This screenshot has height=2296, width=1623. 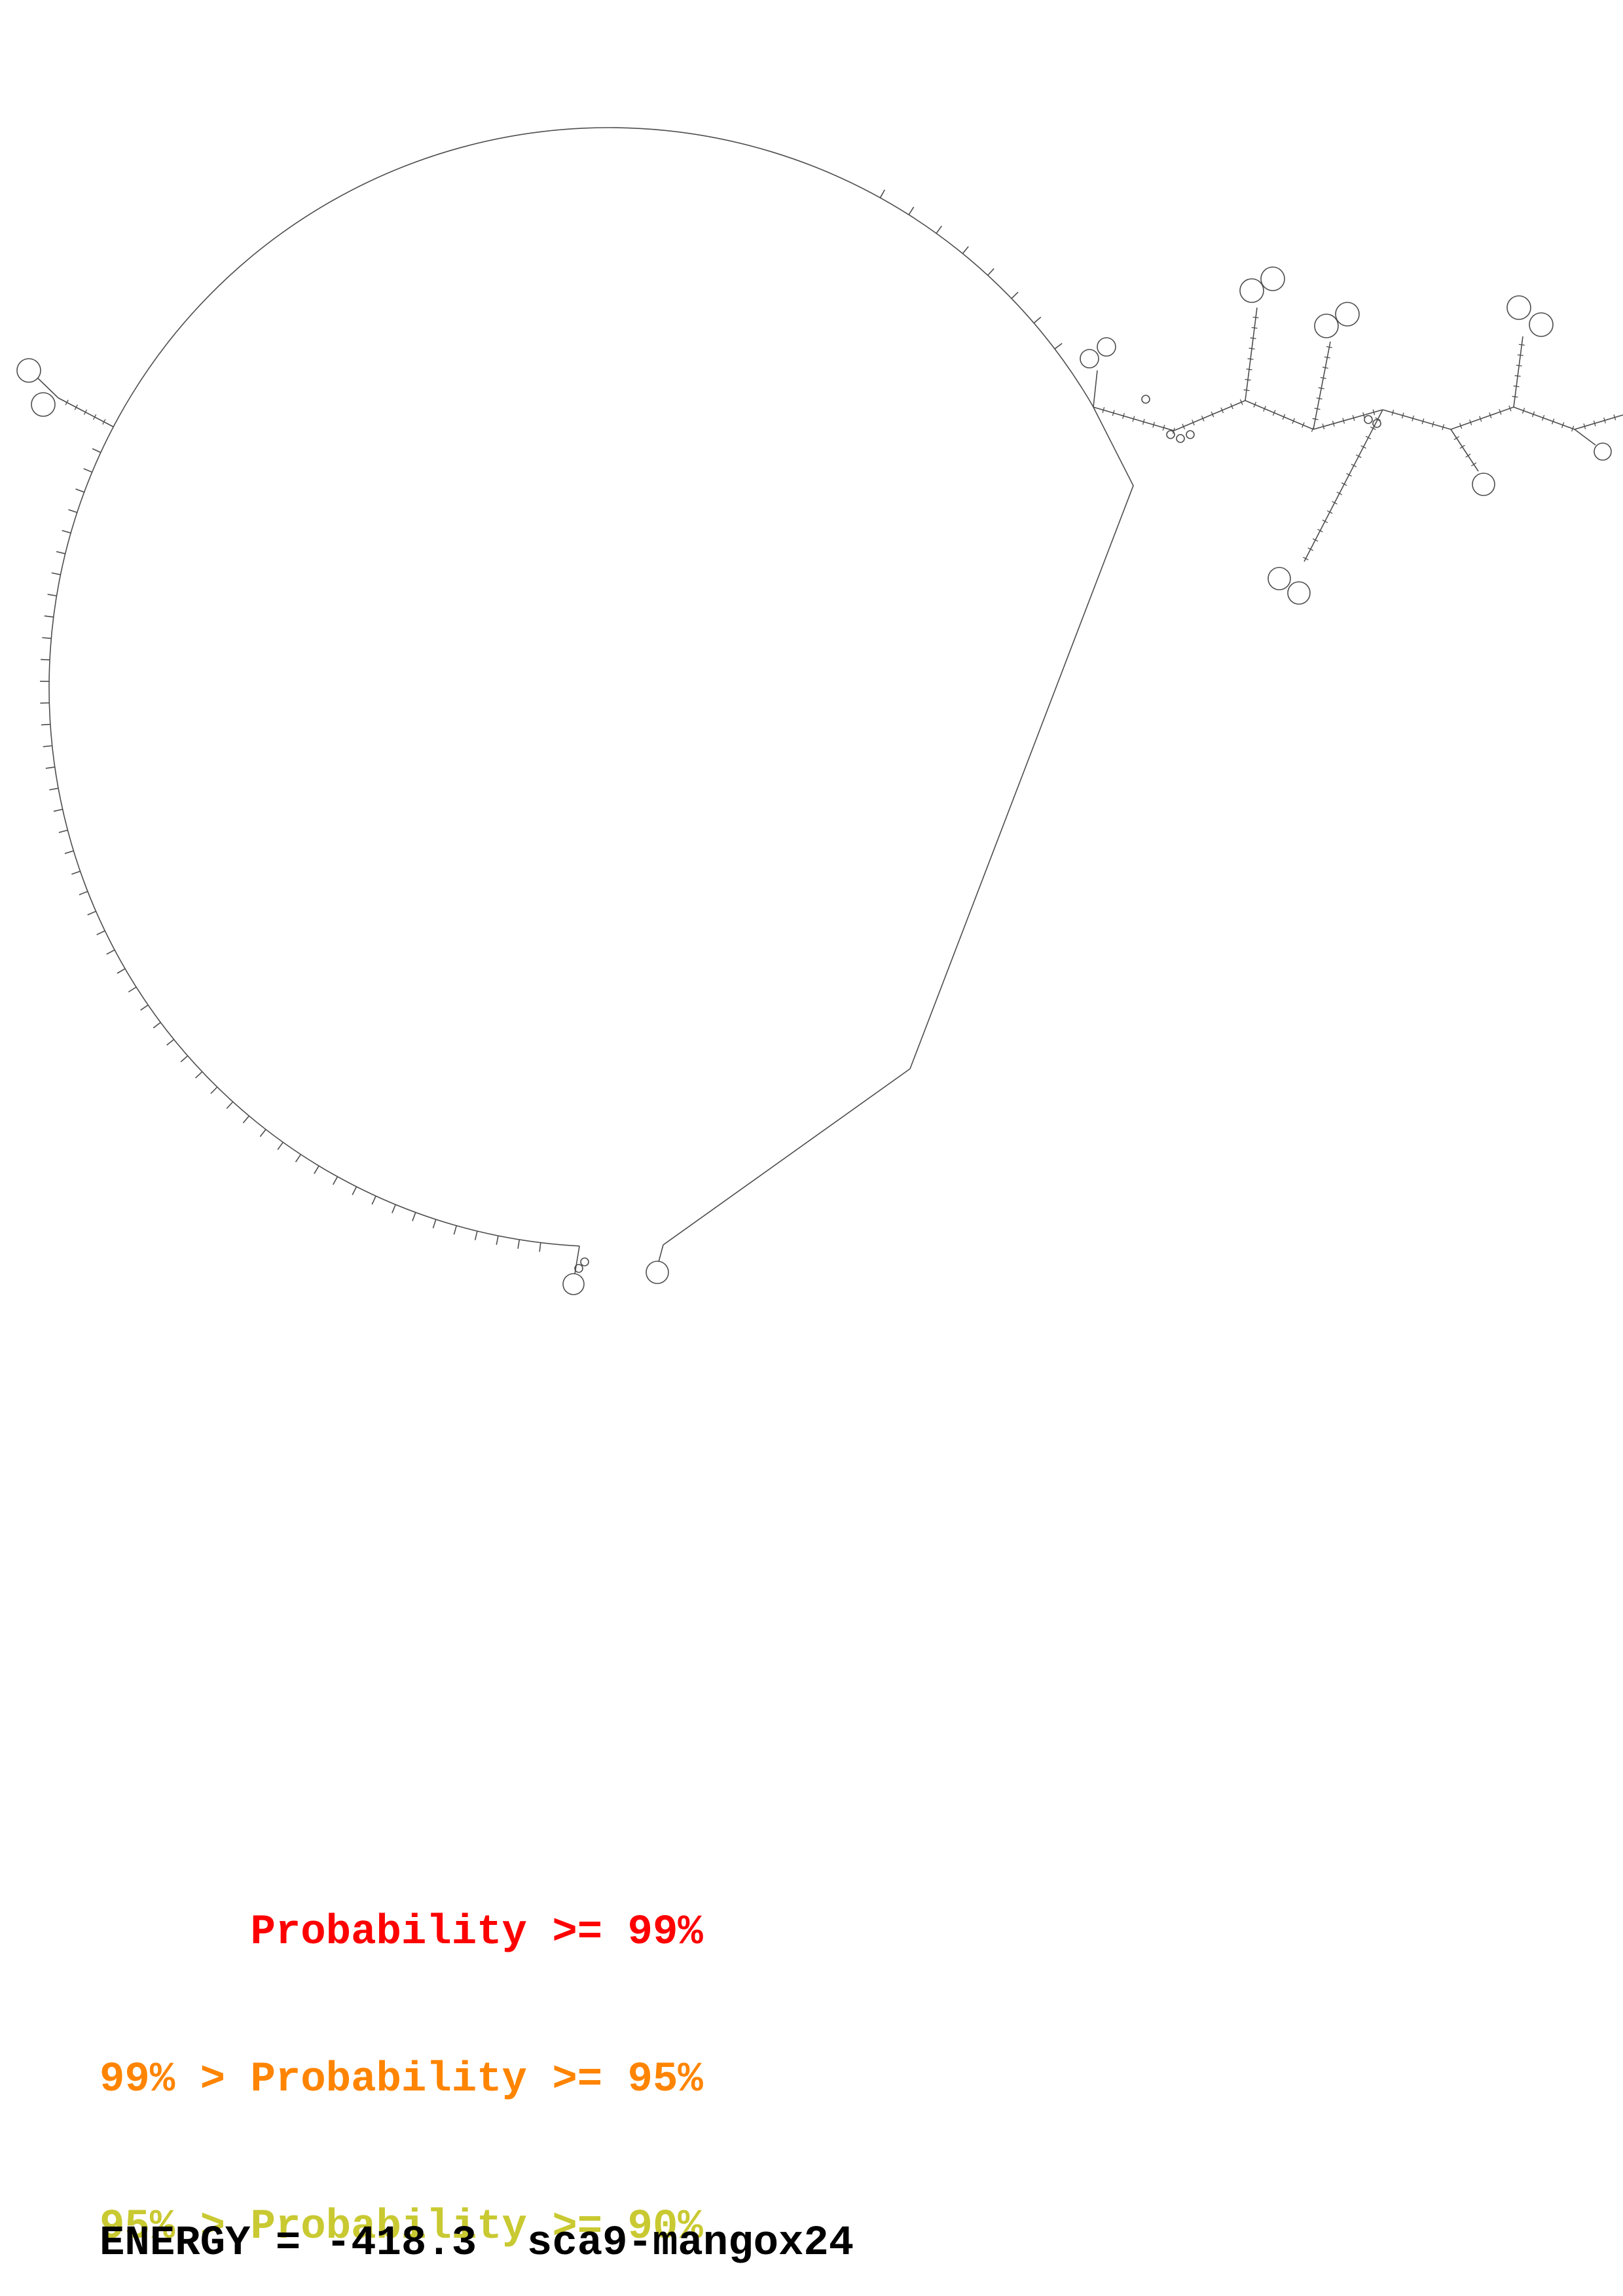 I want to click on legend-item-p95: 99% > Probability >= 95%, so click(x=401, y=2080).